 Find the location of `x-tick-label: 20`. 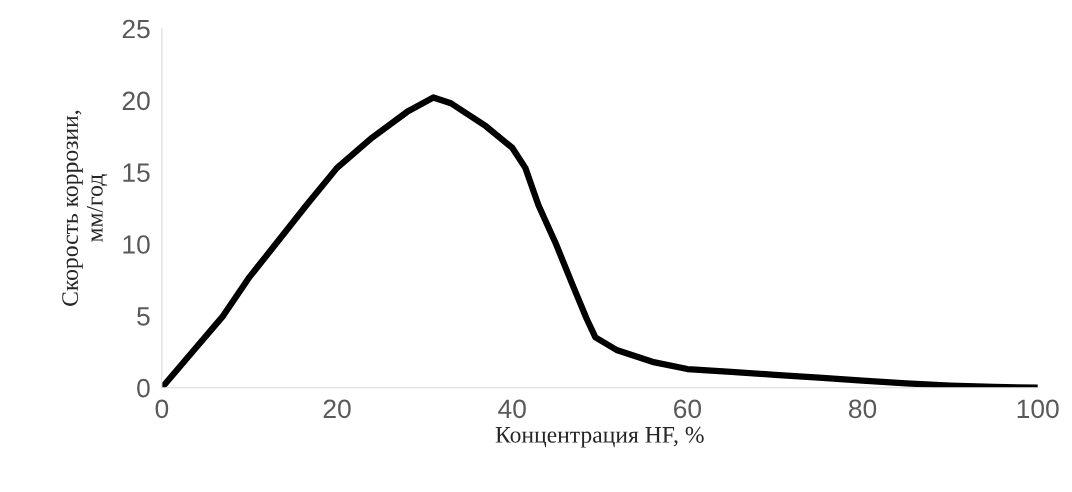

x-tick-label: 20 is located at coordinates (337, 409).